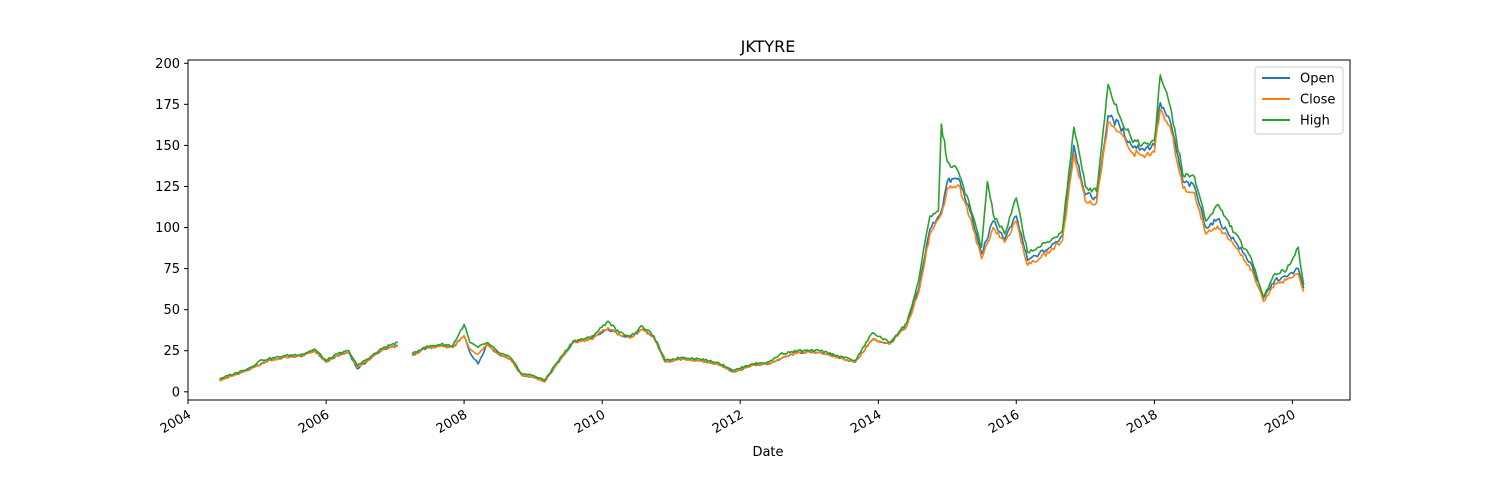 This screenshot has width=1500, height=504. What do you see at coordinates (768, 46) in the screenshot?
I see `chart-title: JKTYRE` at bounding box center [768, 46].